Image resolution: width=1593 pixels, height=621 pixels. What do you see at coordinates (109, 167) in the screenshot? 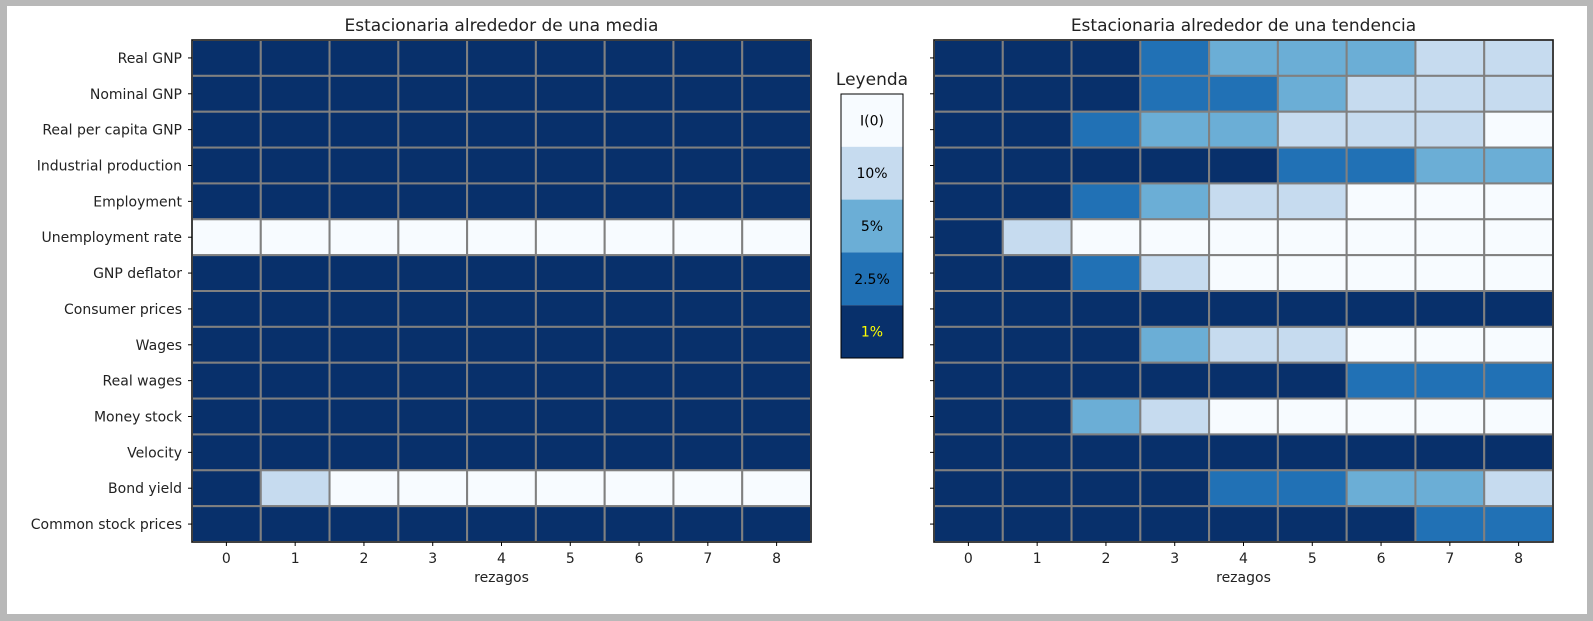
I see `panel1-y-tick-label: Industrial production` at bounding box center [109, 167].